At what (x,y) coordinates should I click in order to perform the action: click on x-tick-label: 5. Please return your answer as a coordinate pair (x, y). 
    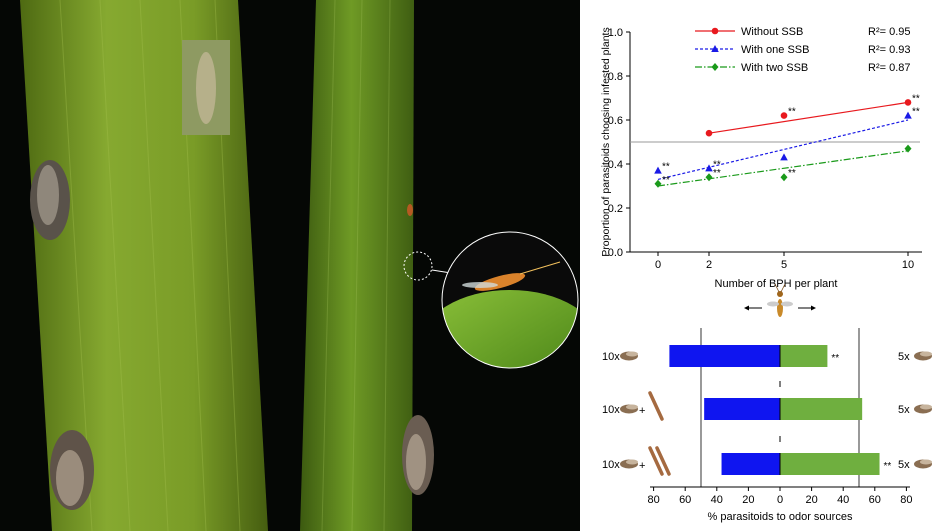
    Looking at the image, I should click on (784, 265).